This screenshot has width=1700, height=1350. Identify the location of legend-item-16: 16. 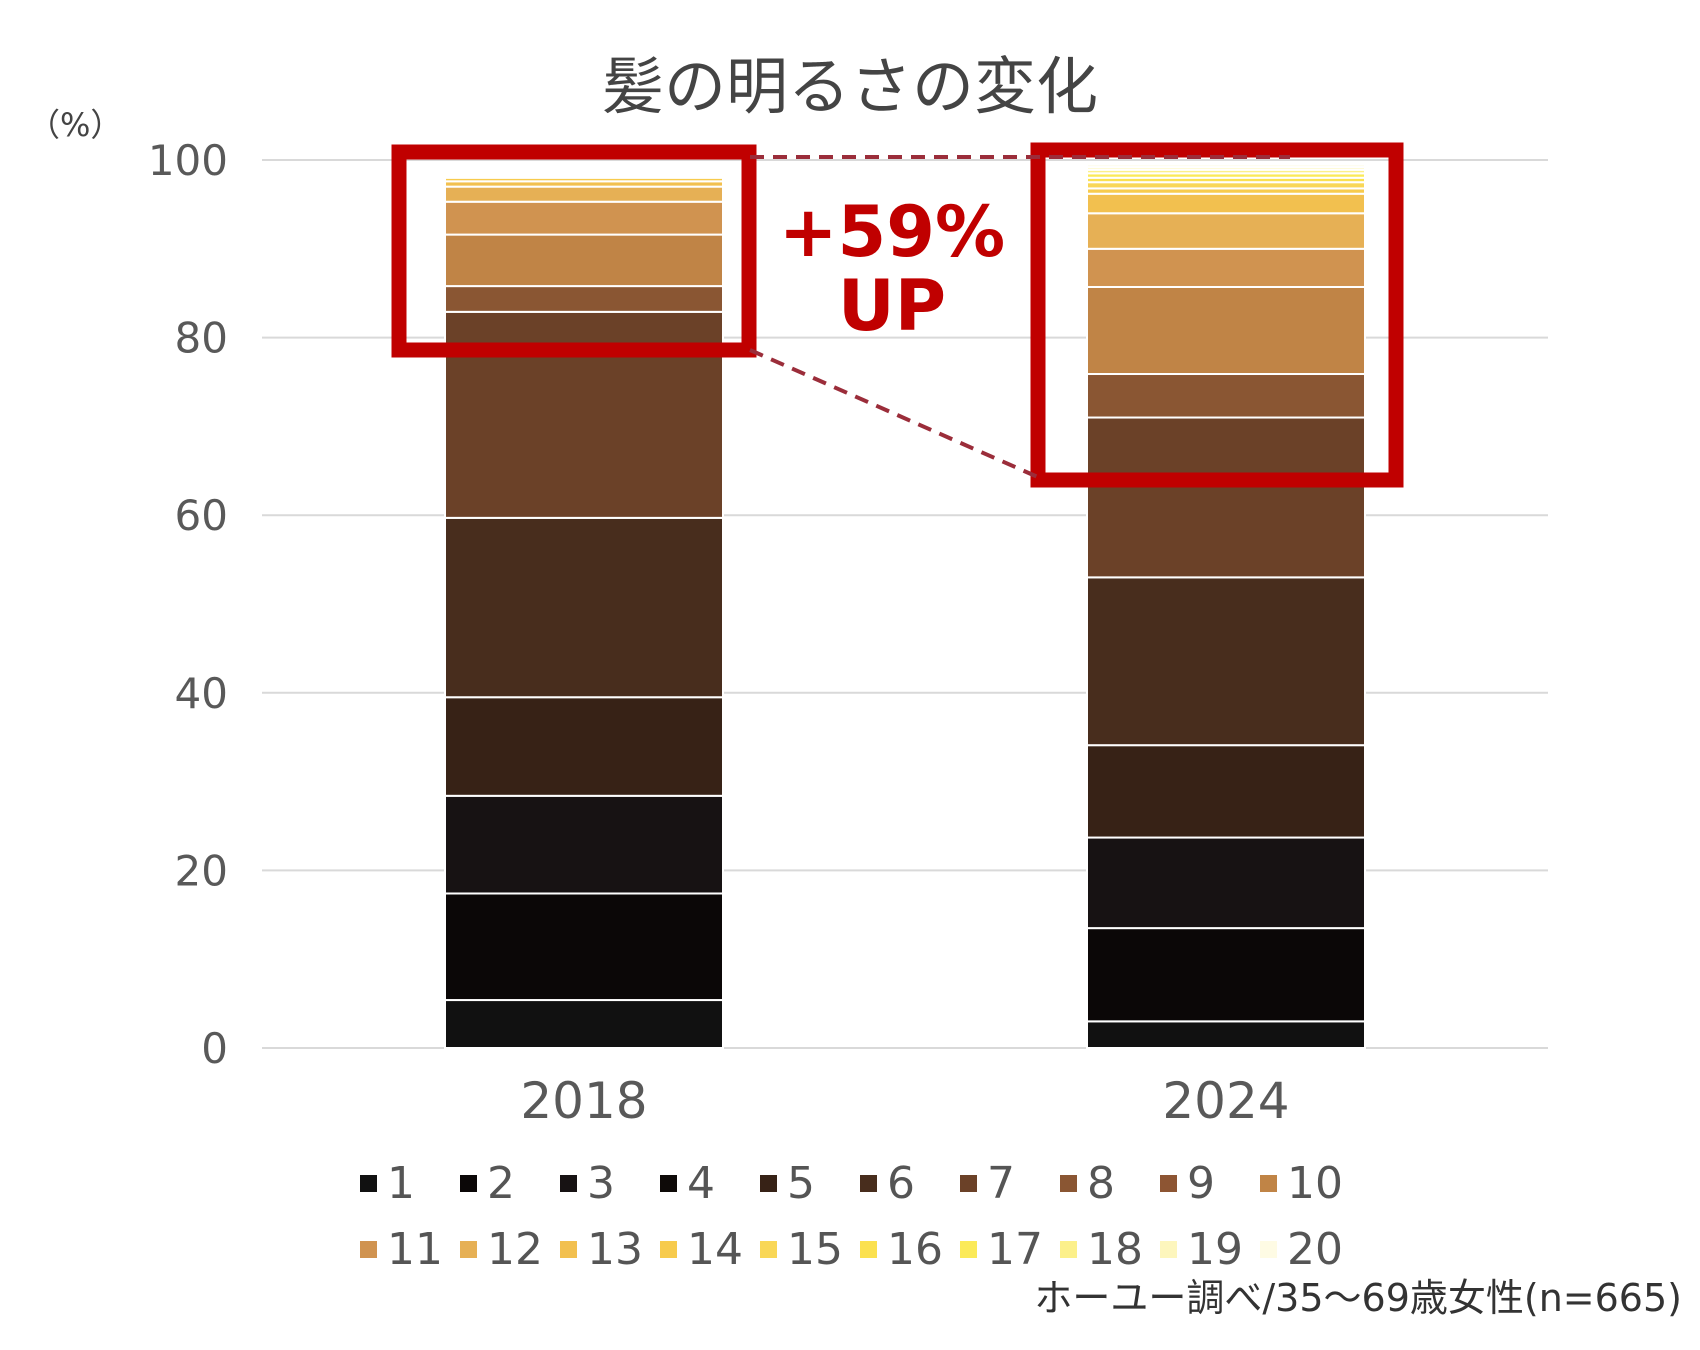
(910, 1249).